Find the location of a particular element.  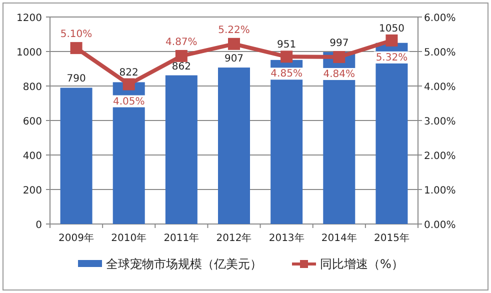

x-tick-label: 2015年 is located at coordinates (392, 238).